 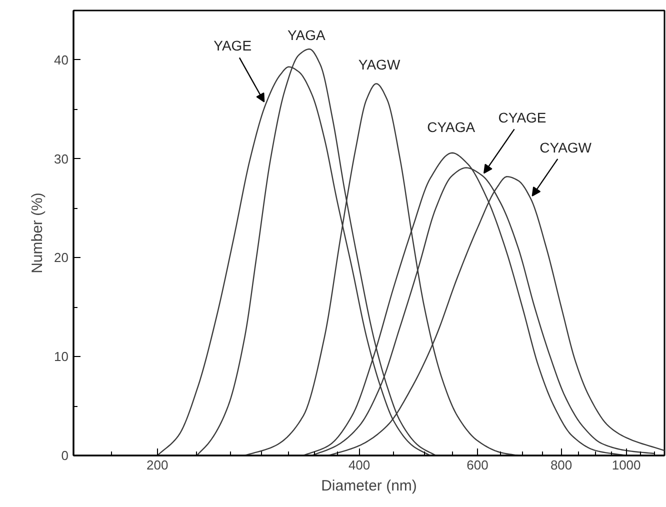 I want to click on text: CYAGW, so click(x=566, y=147).